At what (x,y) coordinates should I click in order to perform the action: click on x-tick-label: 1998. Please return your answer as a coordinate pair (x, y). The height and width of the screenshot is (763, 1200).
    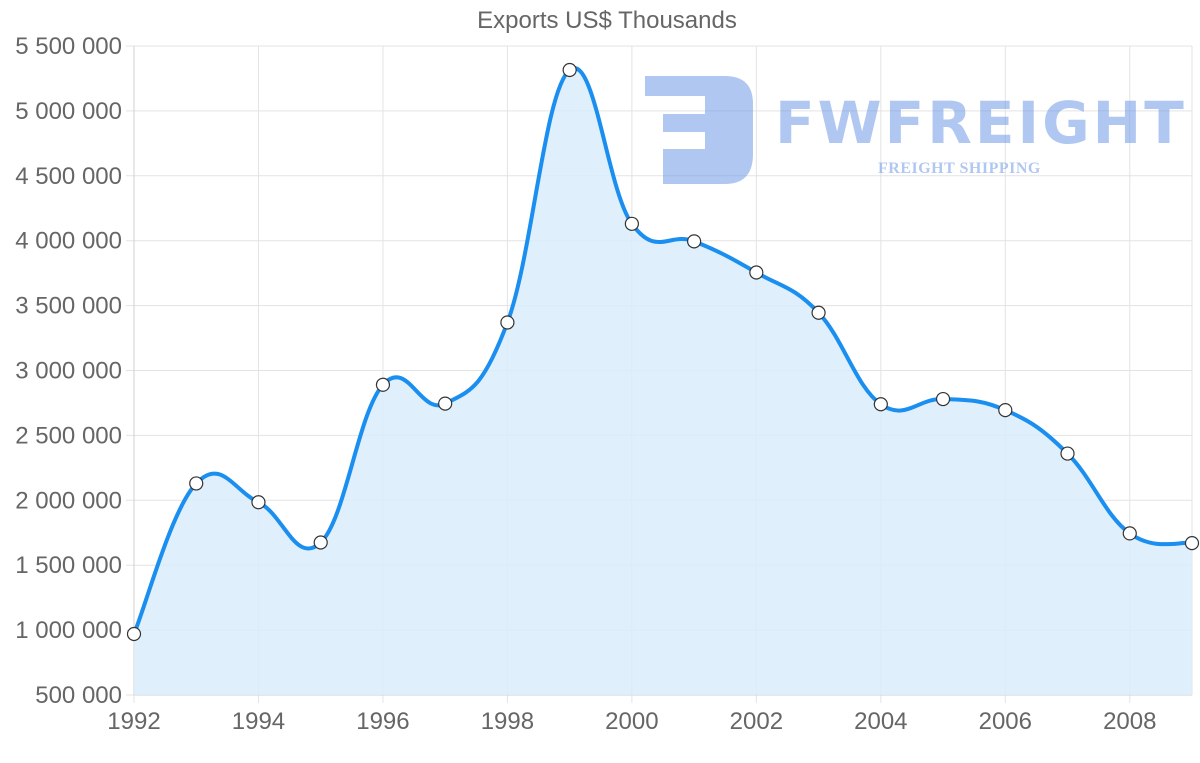
    Looking at the image, I should click on (507, 721).